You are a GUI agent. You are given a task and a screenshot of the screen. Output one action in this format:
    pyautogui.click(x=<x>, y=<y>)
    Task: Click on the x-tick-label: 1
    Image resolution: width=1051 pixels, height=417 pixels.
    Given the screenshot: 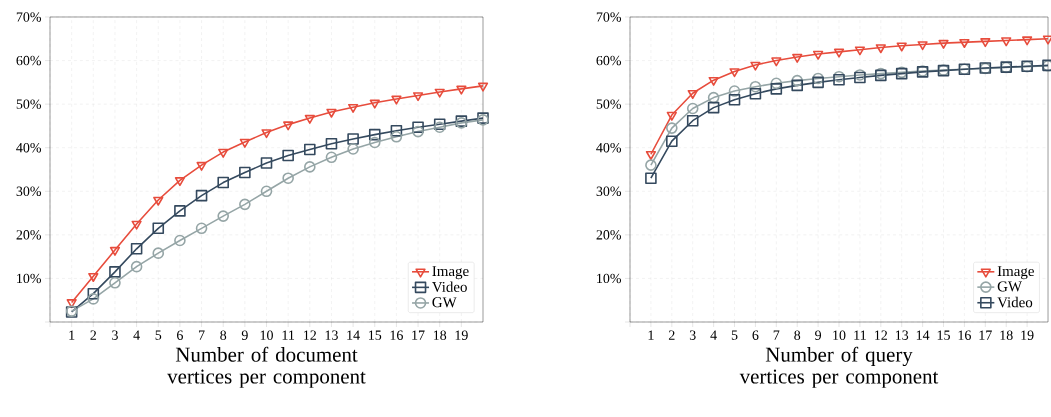 What is the action you would take?
    pyautogui.click(x=651, y=335)
    